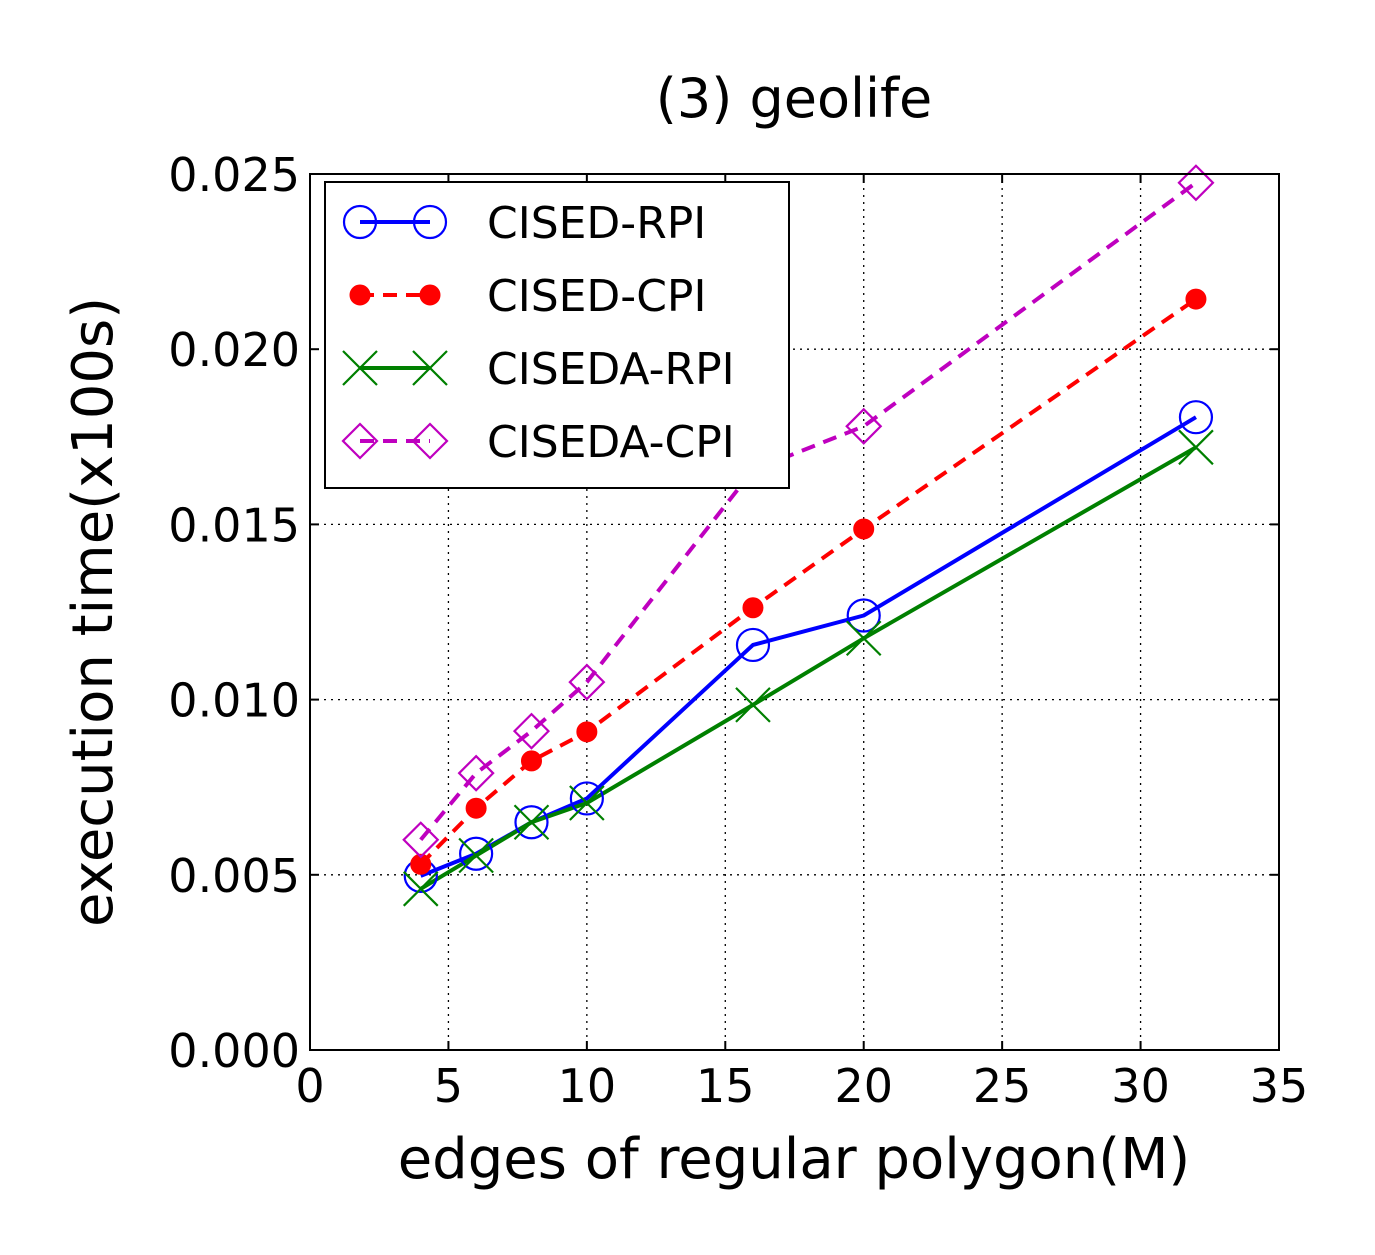  What do you see at coordinates (596, 296) in the screenshot?
I see `legend-label: CISED-CPI` at bounding box center [596, 296].